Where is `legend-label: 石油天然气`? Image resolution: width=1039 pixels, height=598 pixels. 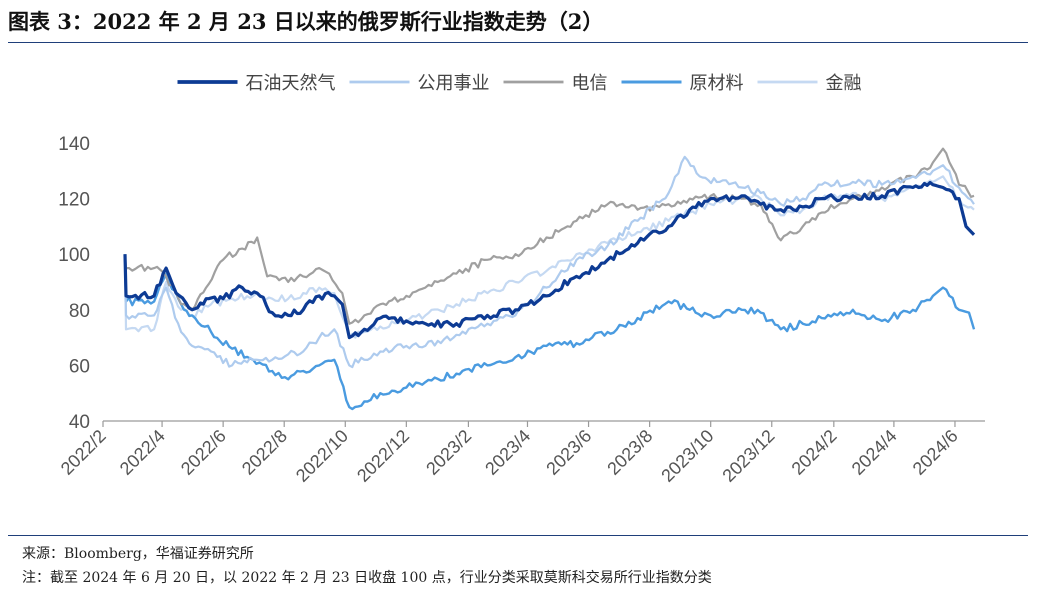 legend-label: 石油天然气 is located at coordinates (291, 83).